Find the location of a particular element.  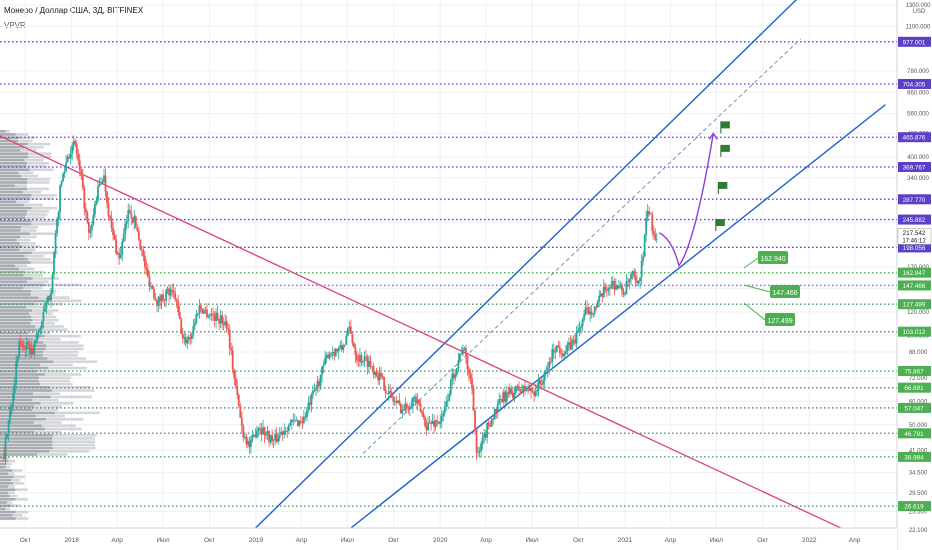

price-callout is located at coordinates (780, 319).